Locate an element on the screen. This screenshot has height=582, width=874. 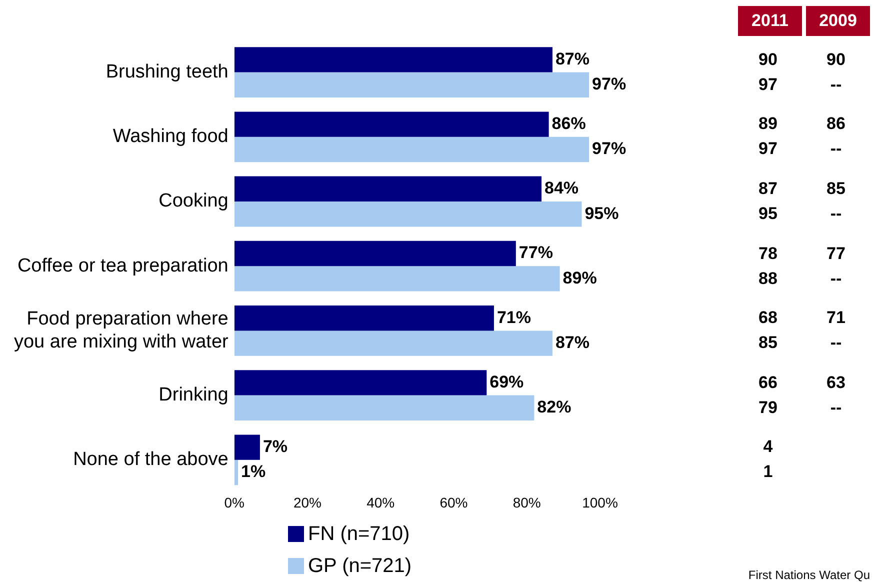
data-label: 89% is located at coordinates (579, 278).